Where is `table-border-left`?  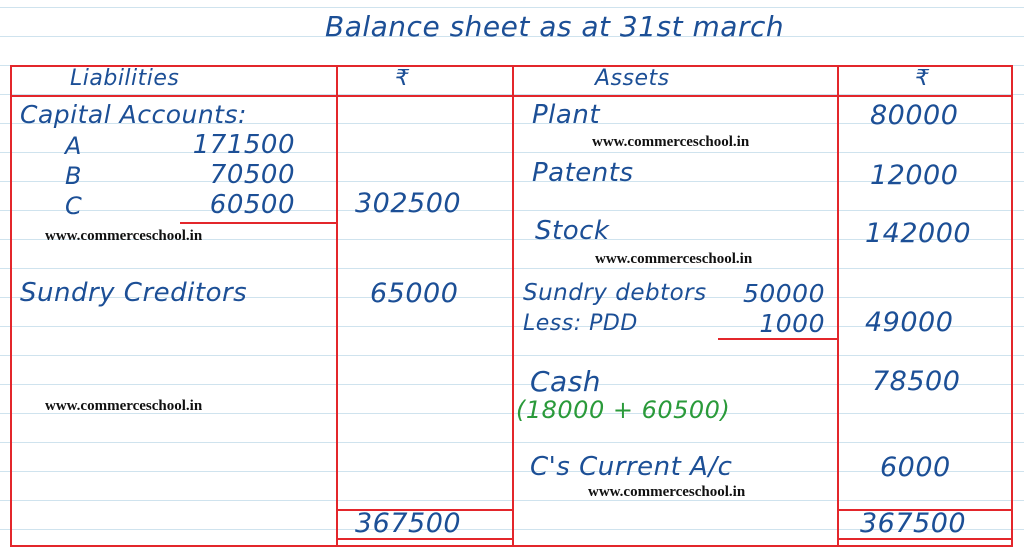 table-border-left is located at coordinates (11, 306).